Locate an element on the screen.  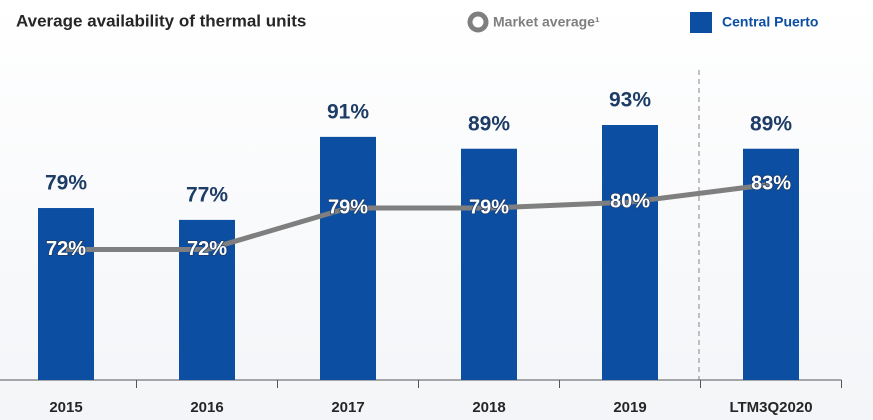
chart-title: Average availability of thermal units is located at coordinates (161, 20).